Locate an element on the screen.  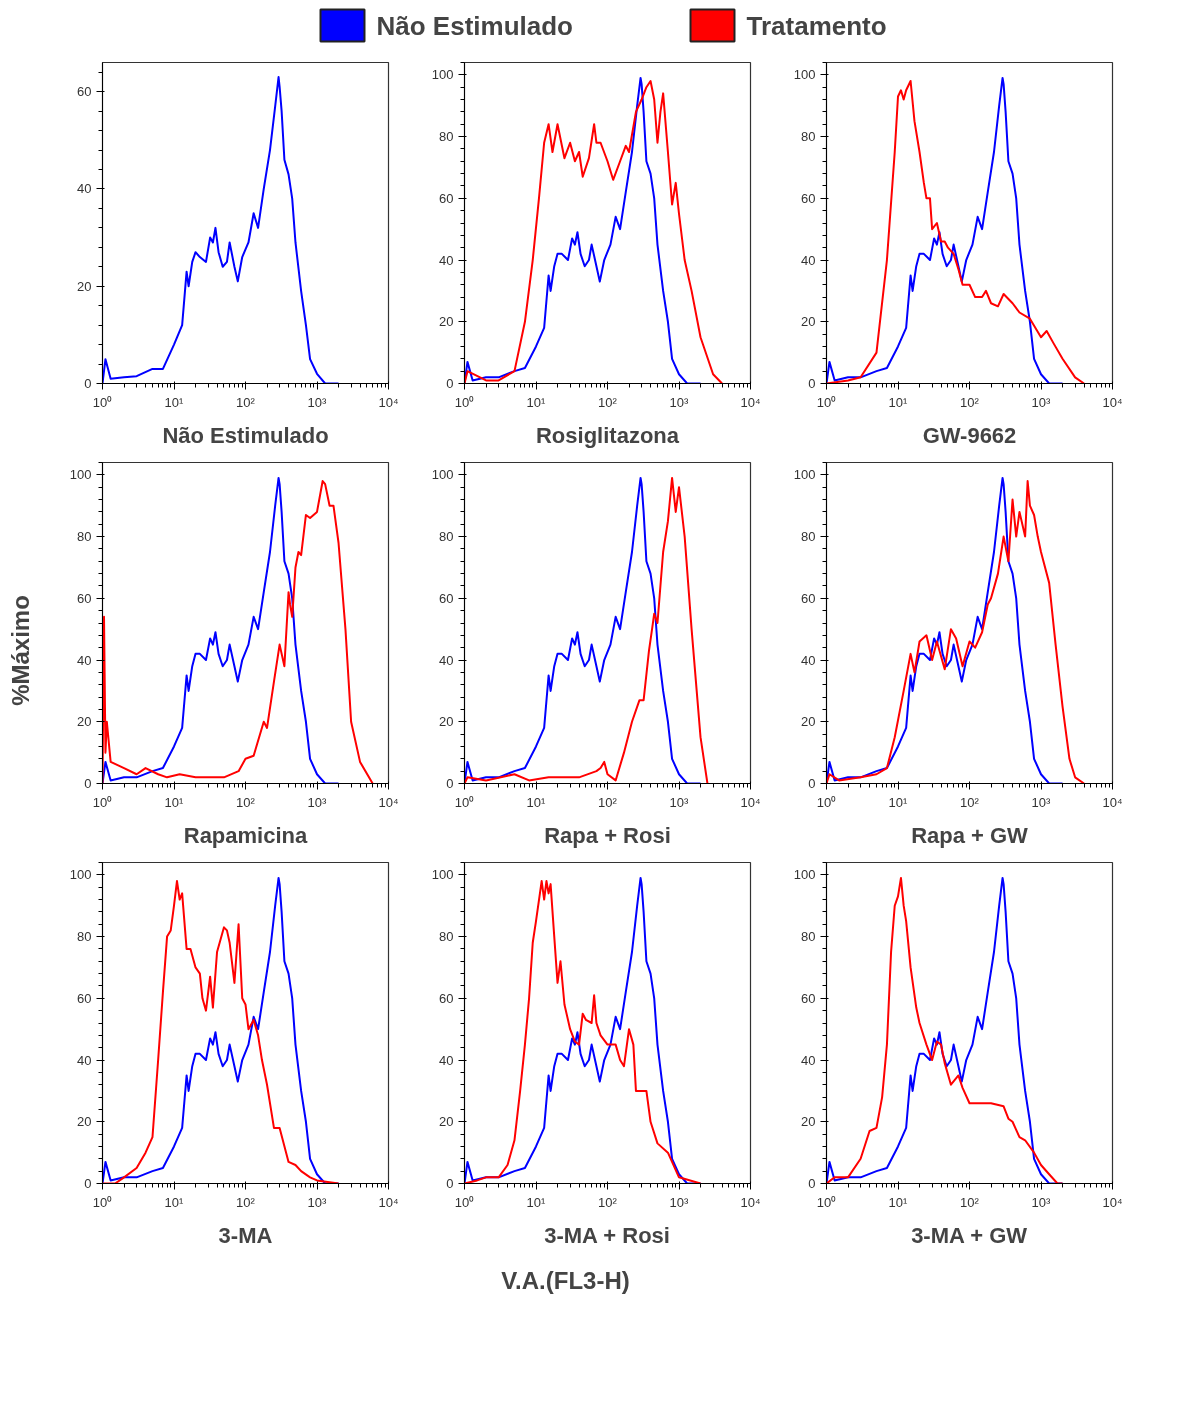
x-axis-title: Rapa + Rosi is located at coordinates (607, 835).